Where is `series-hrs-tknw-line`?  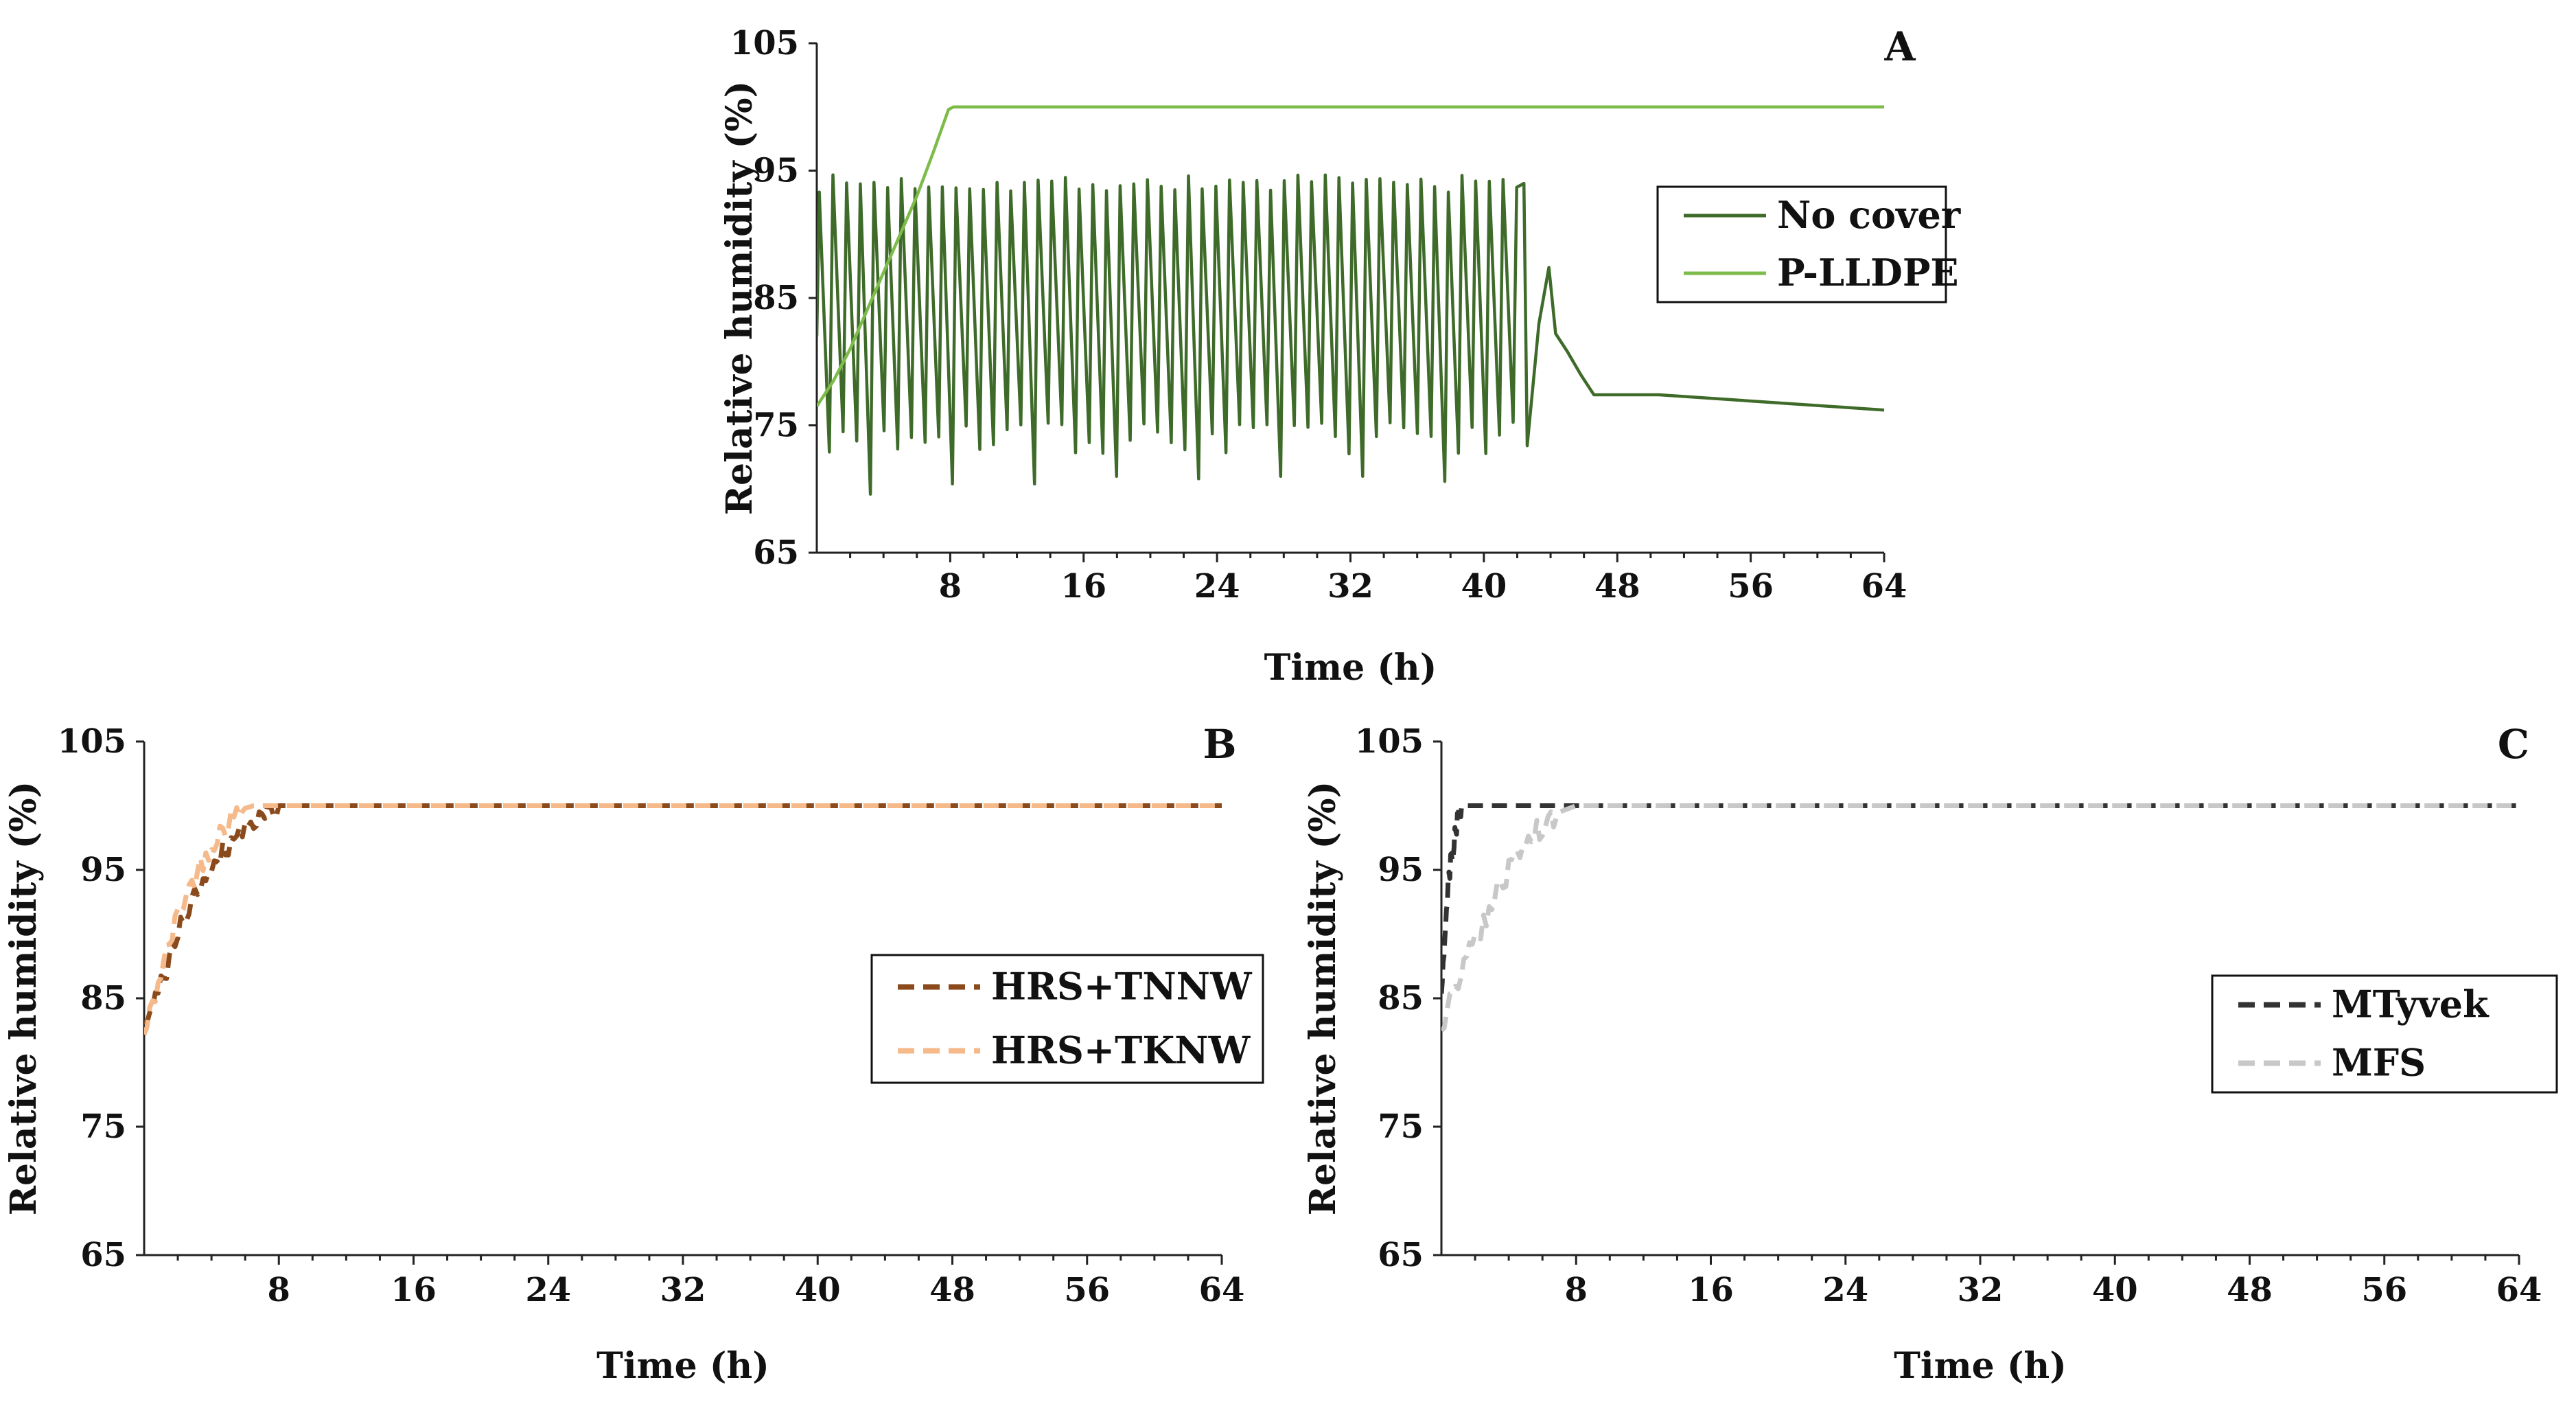 series-hrs-tknw-line is located at coordinates (683, 919).